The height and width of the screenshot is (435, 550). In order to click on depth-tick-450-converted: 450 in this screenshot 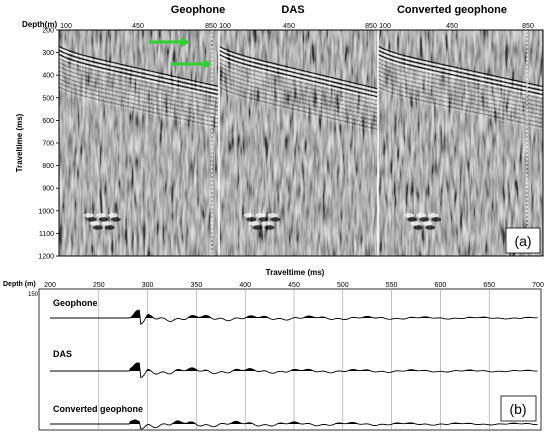, I will do `click(452, 26)`.